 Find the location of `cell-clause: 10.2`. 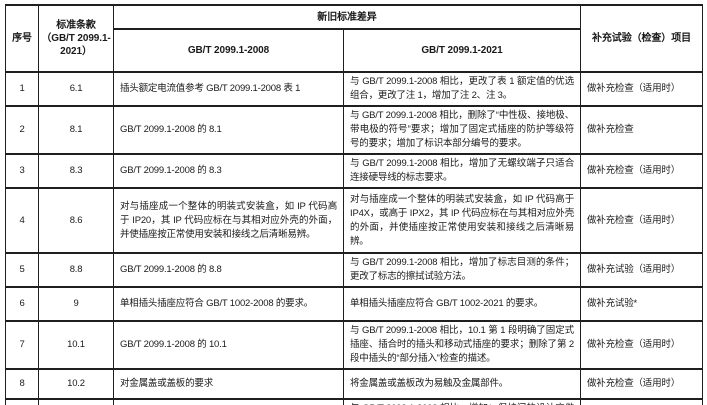

cell-clause: 10.2 is located at coordinates (76, 384).